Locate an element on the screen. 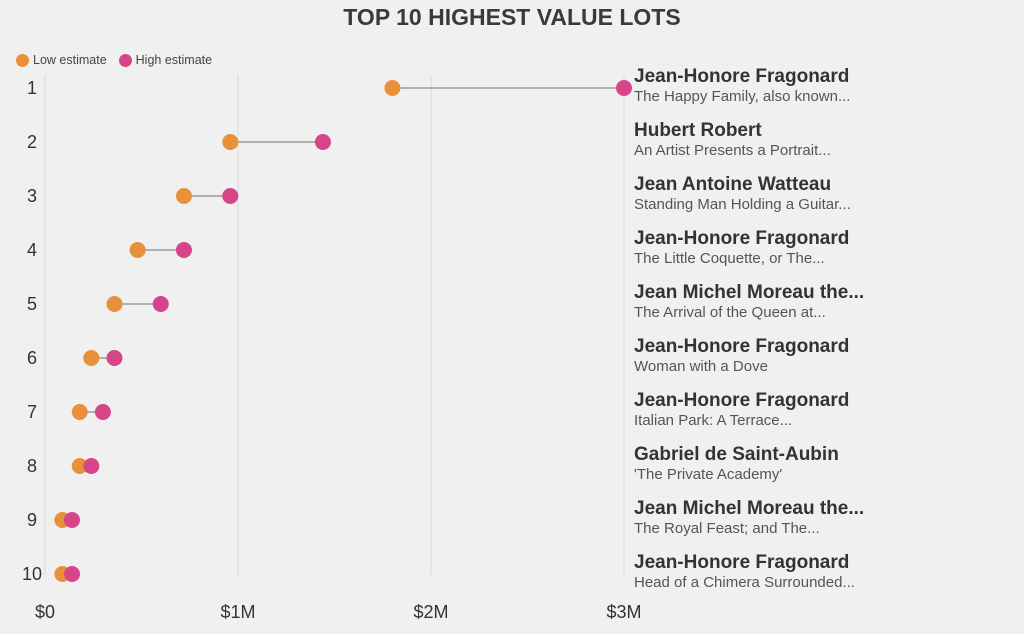 This screenshot has height=634, width=1024. legend: Low estimate High estimate is located at coordinates (120, 60).